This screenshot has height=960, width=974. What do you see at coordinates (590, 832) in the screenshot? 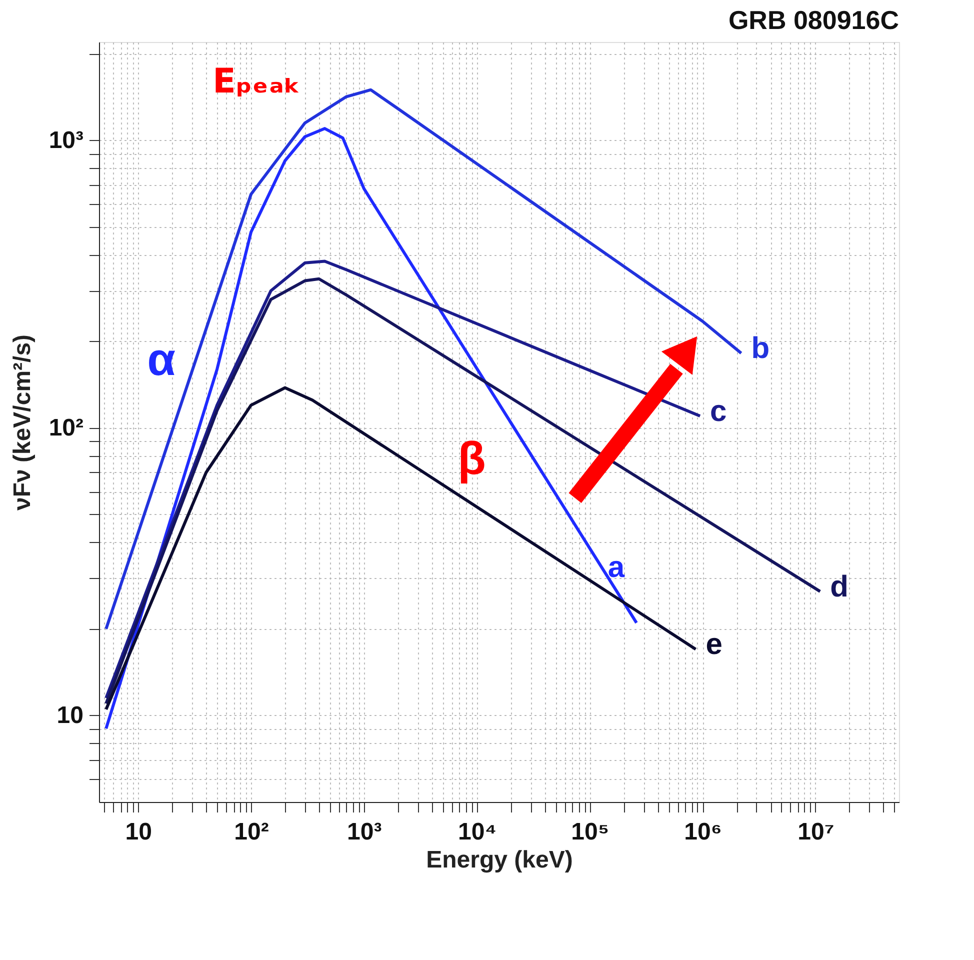
I see `x-tick-label: 10⁵` at bounding box center [590, 832].